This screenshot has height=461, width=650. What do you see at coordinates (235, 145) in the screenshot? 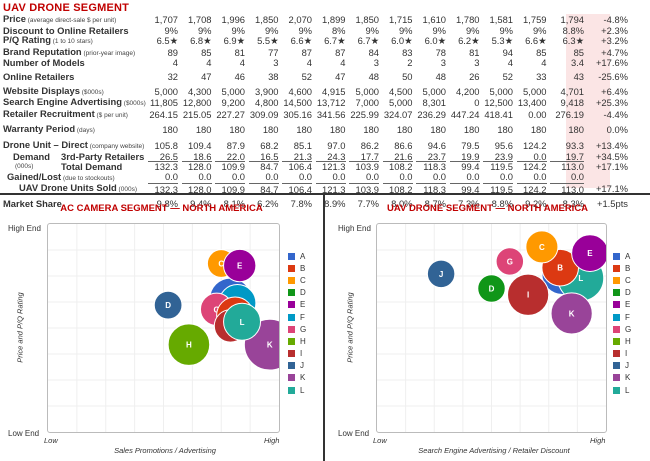
I see `table-cell: 87.9` at bounding box center [235, 145].